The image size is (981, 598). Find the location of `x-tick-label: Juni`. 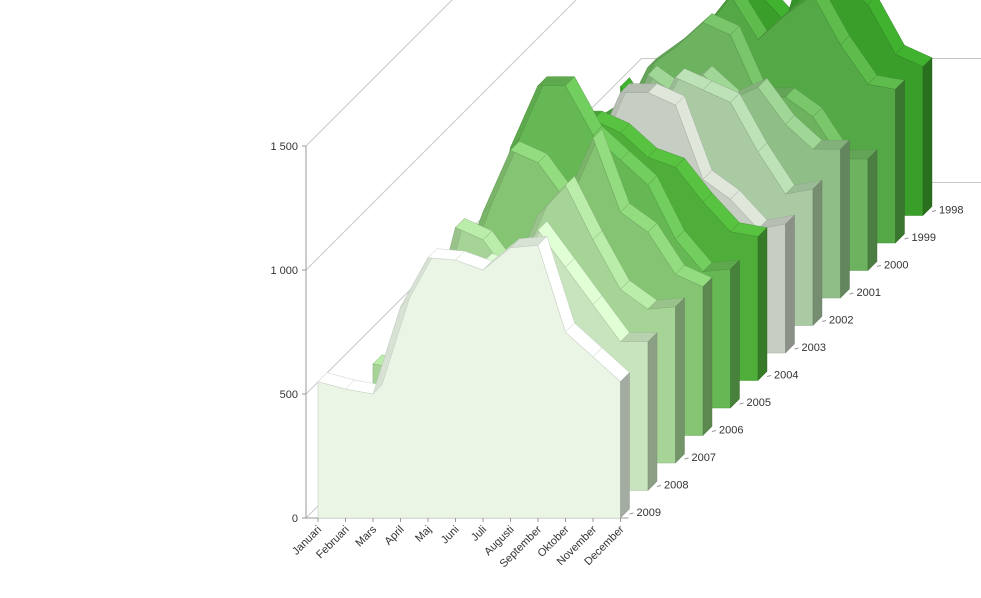

x-tick-label: Juni is located at coordinates (450, 535).